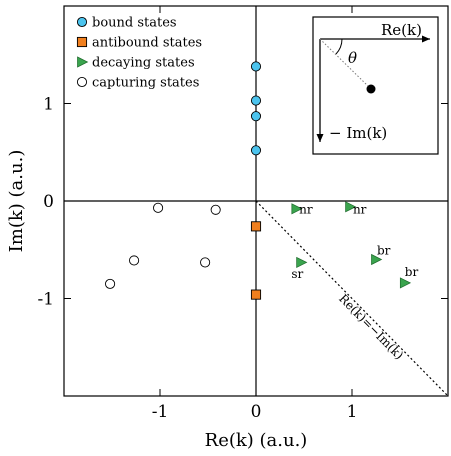  What do you see at coordinates (371, 326) in the screenshot?
I see `diagonal-label: Re(k)=−Im(k)` at bounding box center [371, 326].